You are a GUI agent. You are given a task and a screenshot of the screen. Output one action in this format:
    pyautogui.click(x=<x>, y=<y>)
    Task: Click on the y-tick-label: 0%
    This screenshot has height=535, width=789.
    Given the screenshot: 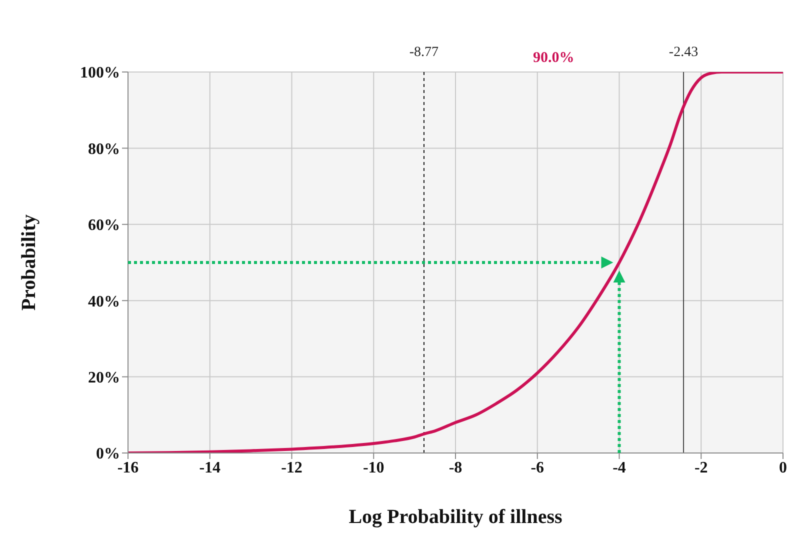 What is the action you would take?
    pyautogui.click(x=108, y=454)
    